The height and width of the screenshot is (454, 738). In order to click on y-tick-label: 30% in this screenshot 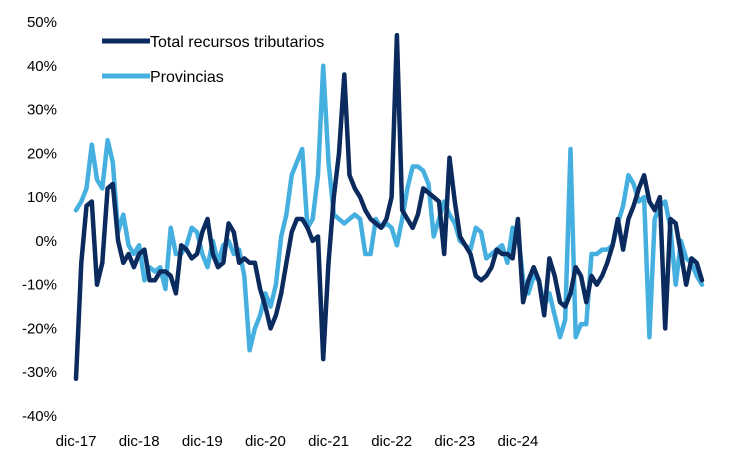, I will do `click(42, 110)`.